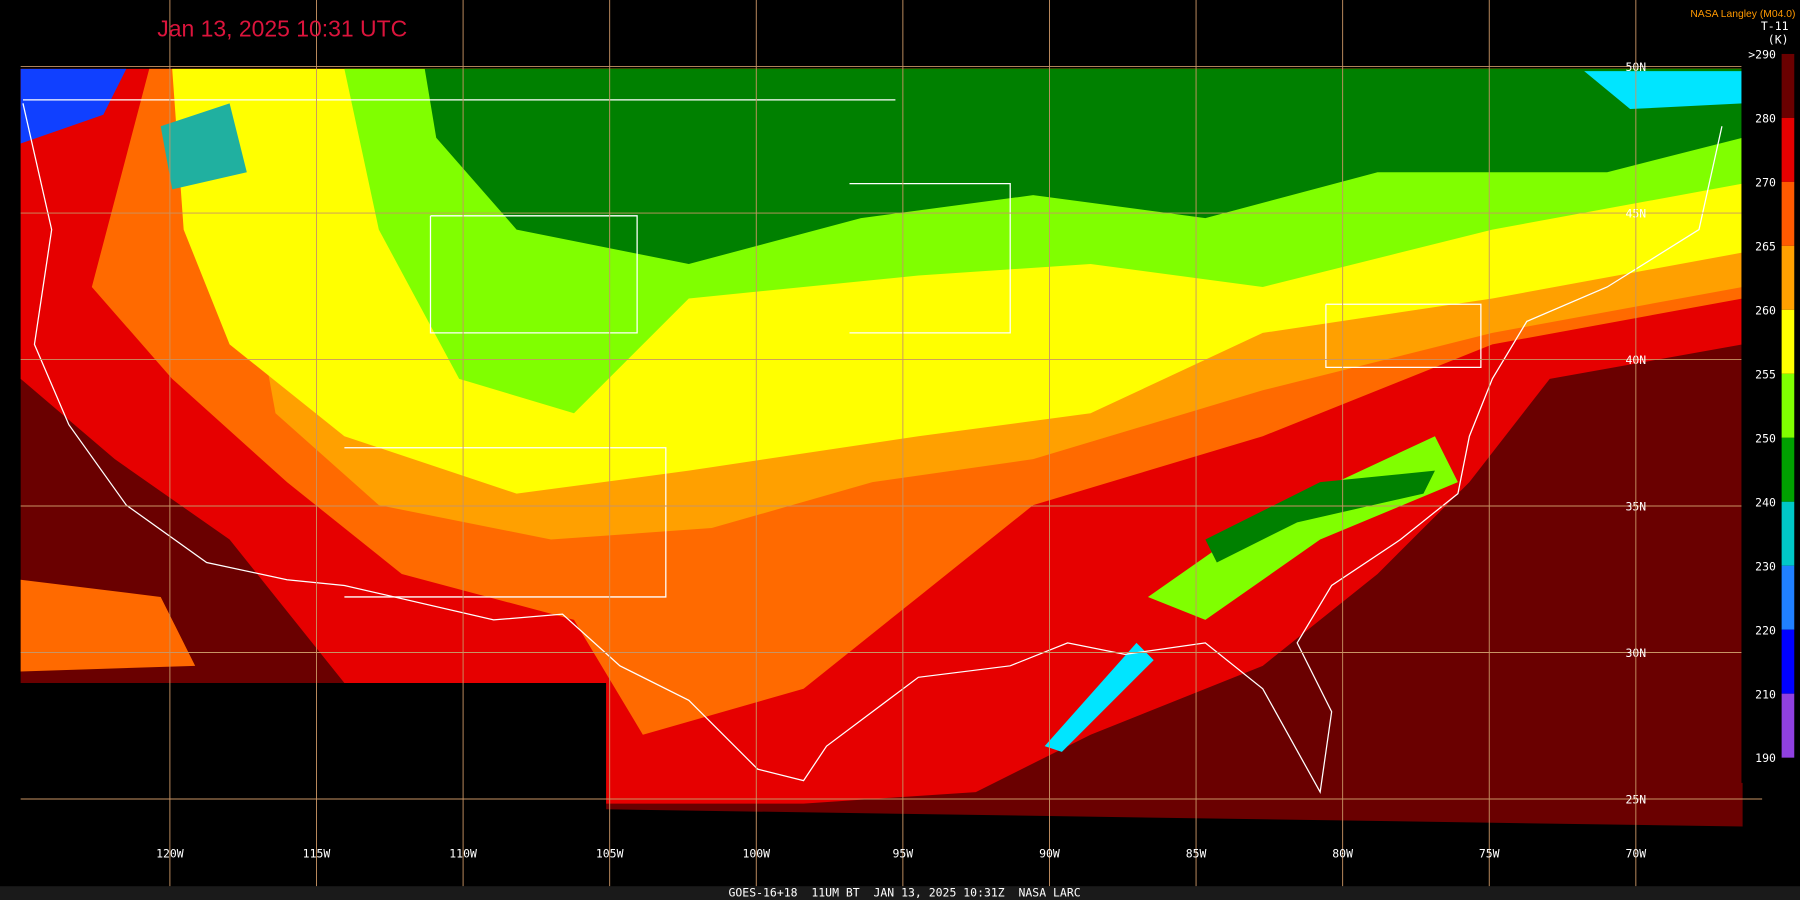 The width and height of the screenshot is (1800, 900). Describe the element at coordinates (1049, 854) in the screenshot. I see `longitude-label: 90W` at that location.